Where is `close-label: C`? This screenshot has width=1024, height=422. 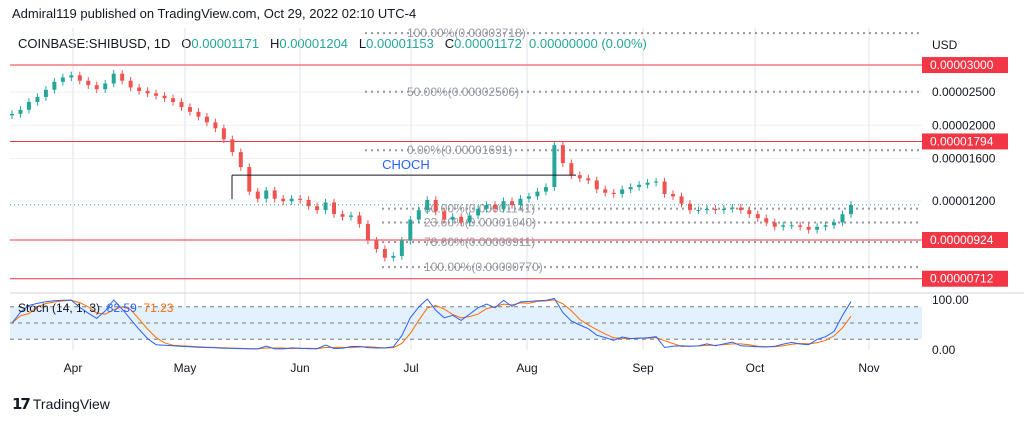
close-label: C is located at coordinates (449, 43).